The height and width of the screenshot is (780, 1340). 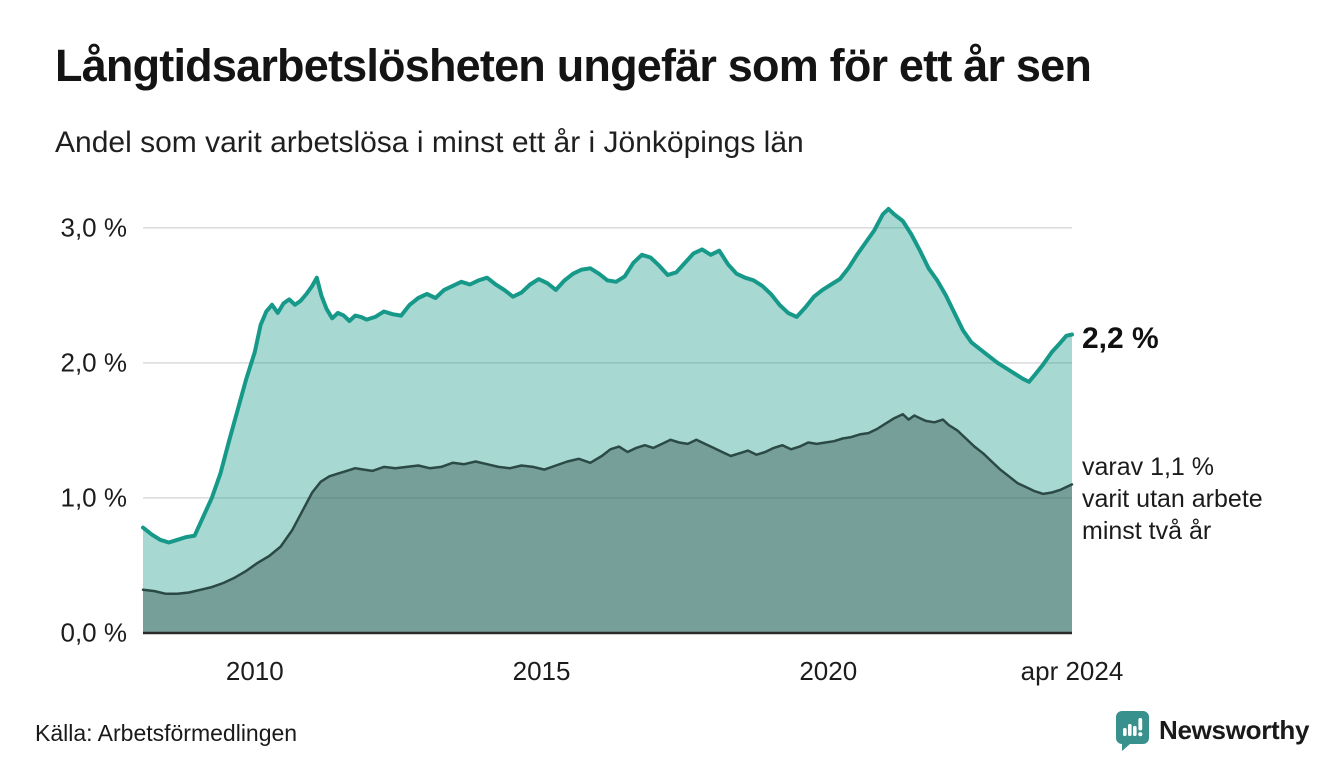 What do you see at coordinates (94, 227) in the screenshot?
I see `y-axis-tick-label: 3,0 %` at bounding box center [94, 227].